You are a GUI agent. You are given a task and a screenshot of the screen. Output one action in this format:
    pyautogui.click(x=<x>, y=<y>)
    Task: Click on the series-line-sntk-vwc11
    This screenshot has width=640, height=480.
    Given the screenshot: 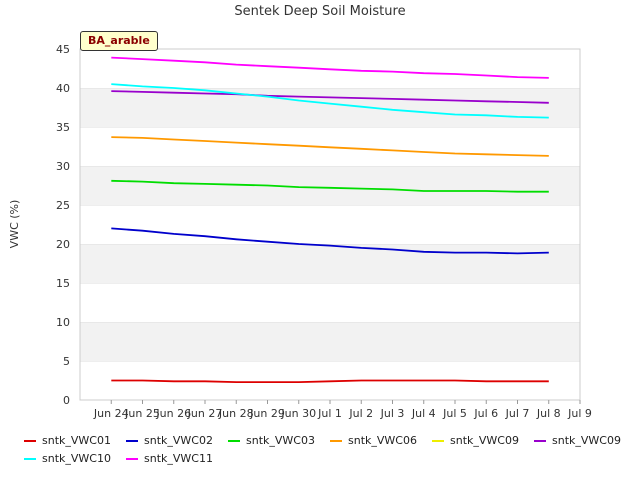 What is the action you would take?
    pyautogui.click(x=330, y=67)
    